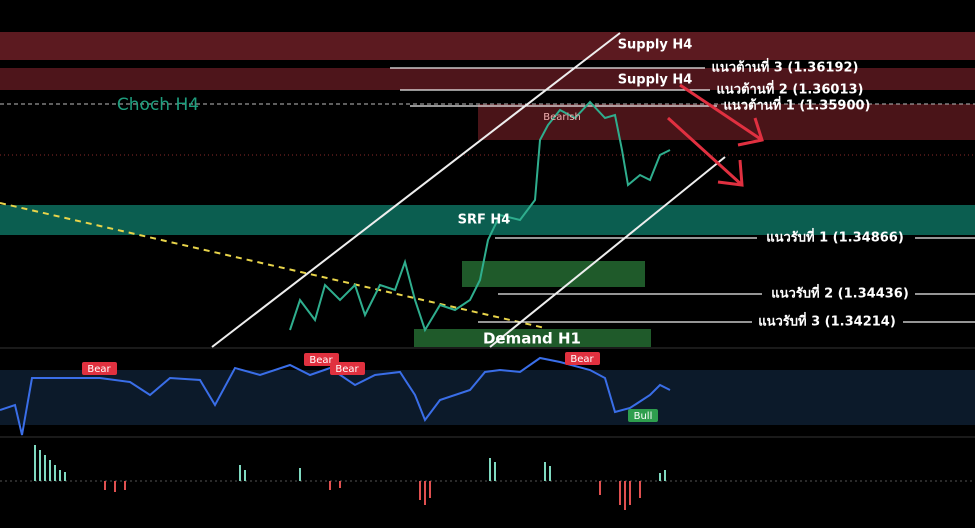  What do you see at coordinates (158, 105) in the screenshot?
I see `zone-label: Choch H4` at bounding box center [158, 105].